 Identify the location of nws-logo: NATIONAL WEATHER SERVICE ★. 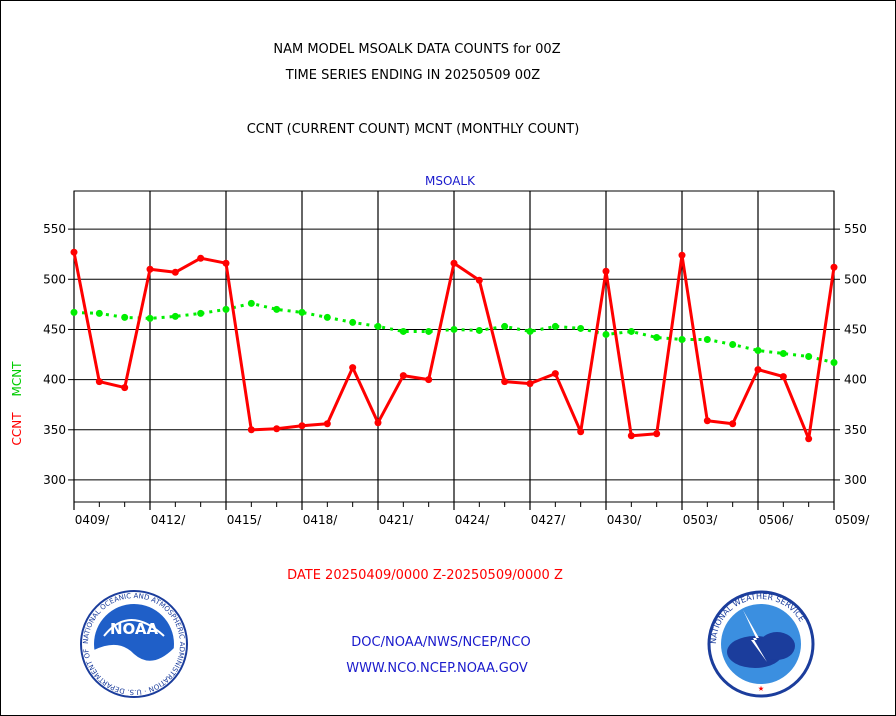
(761, 644).